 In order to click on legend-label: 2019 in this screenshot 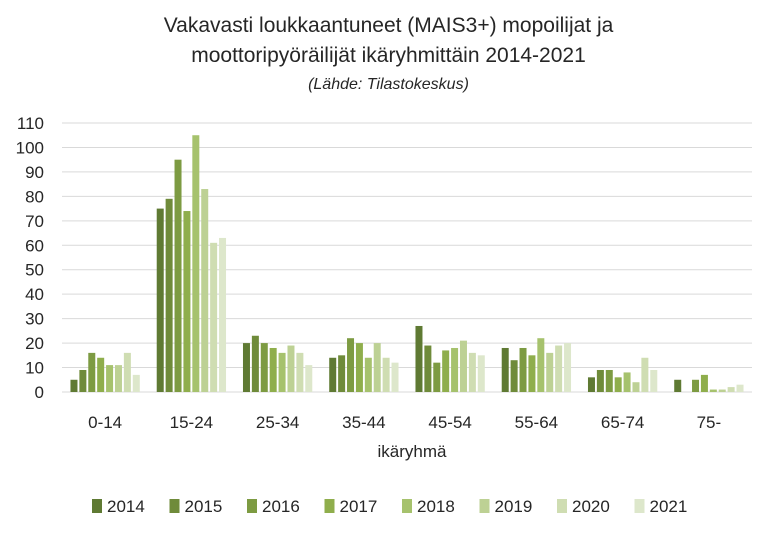, I will do `click(514, 506)`.